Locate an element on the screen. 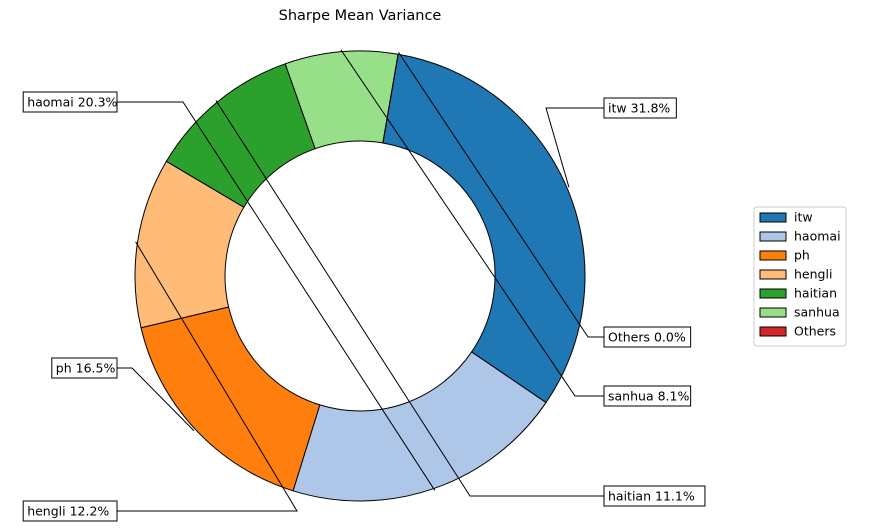 Image resolution: width=873 pixels, height=532 pixels. slice-label-hengli: hengli 12.2% is located at coordinates (68, 511).